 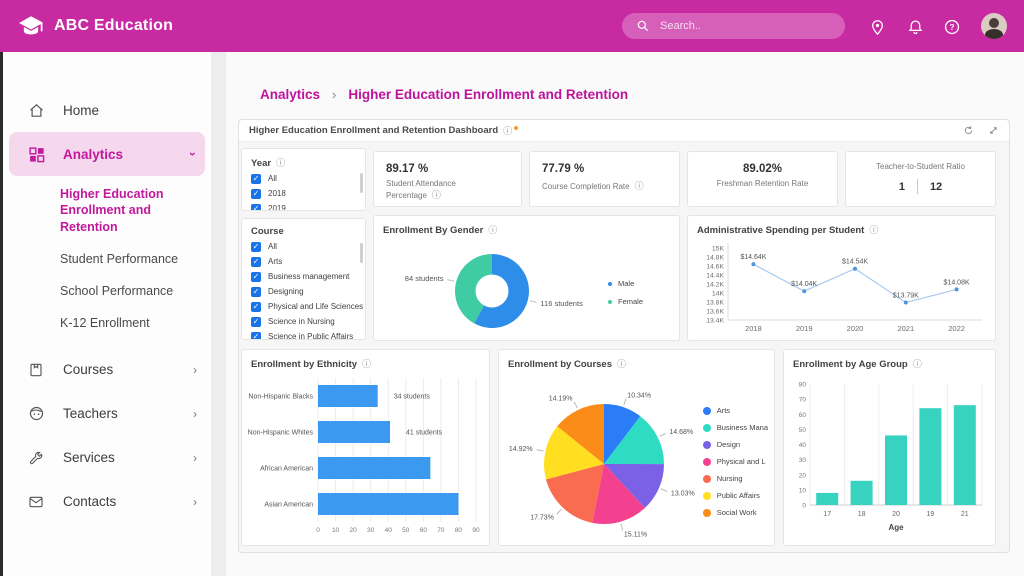 I want to click on svg-text: 40, so click(x=389, y=530).